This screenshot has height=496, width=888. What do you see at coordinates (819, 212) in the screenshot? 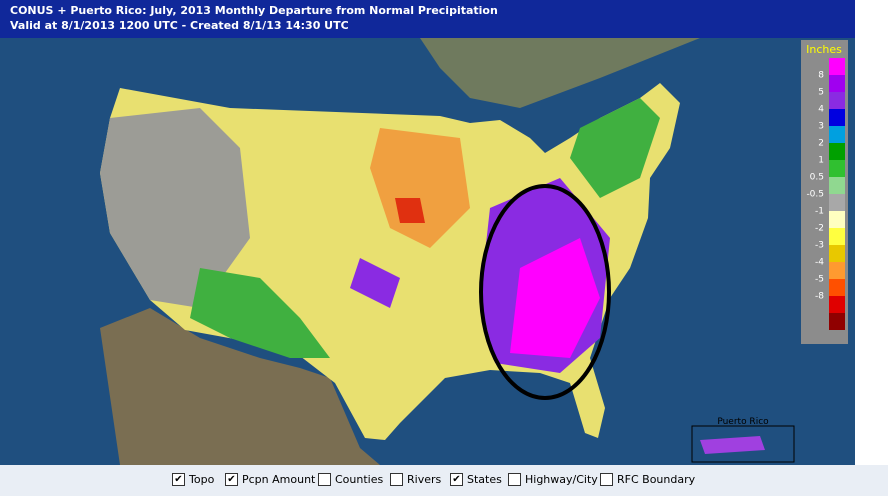
I see `legend-label: -1` at bounding box center [819, 212].